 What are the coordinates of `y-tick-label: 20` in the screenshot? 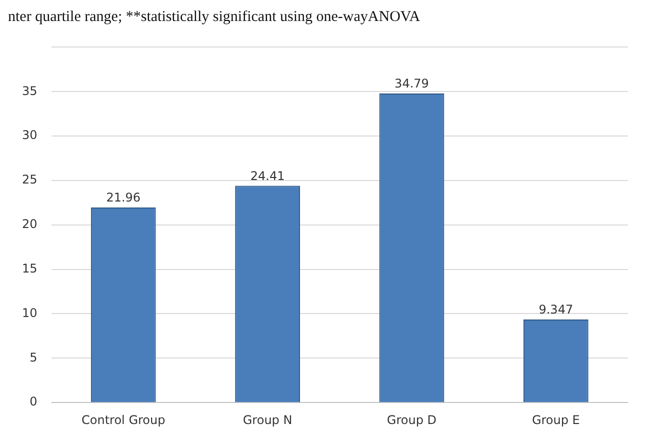 It's located at (30, 224).